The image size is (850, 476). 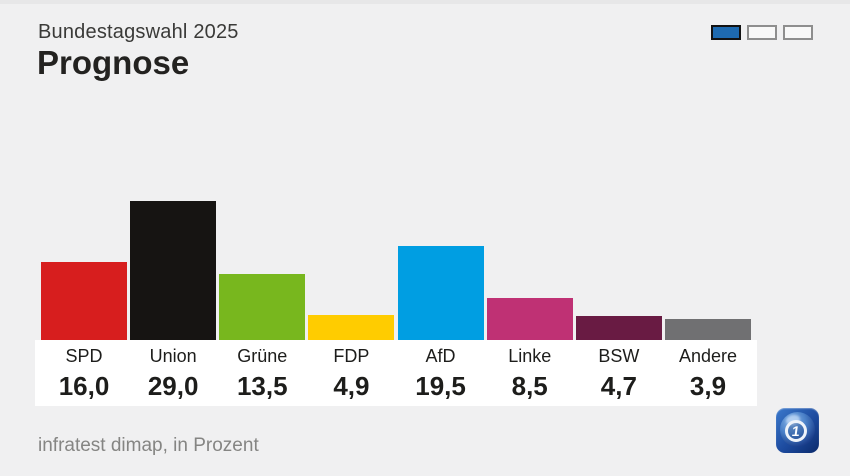 I want to click on bar-category-label: Linke, so click(x=530, y=356).